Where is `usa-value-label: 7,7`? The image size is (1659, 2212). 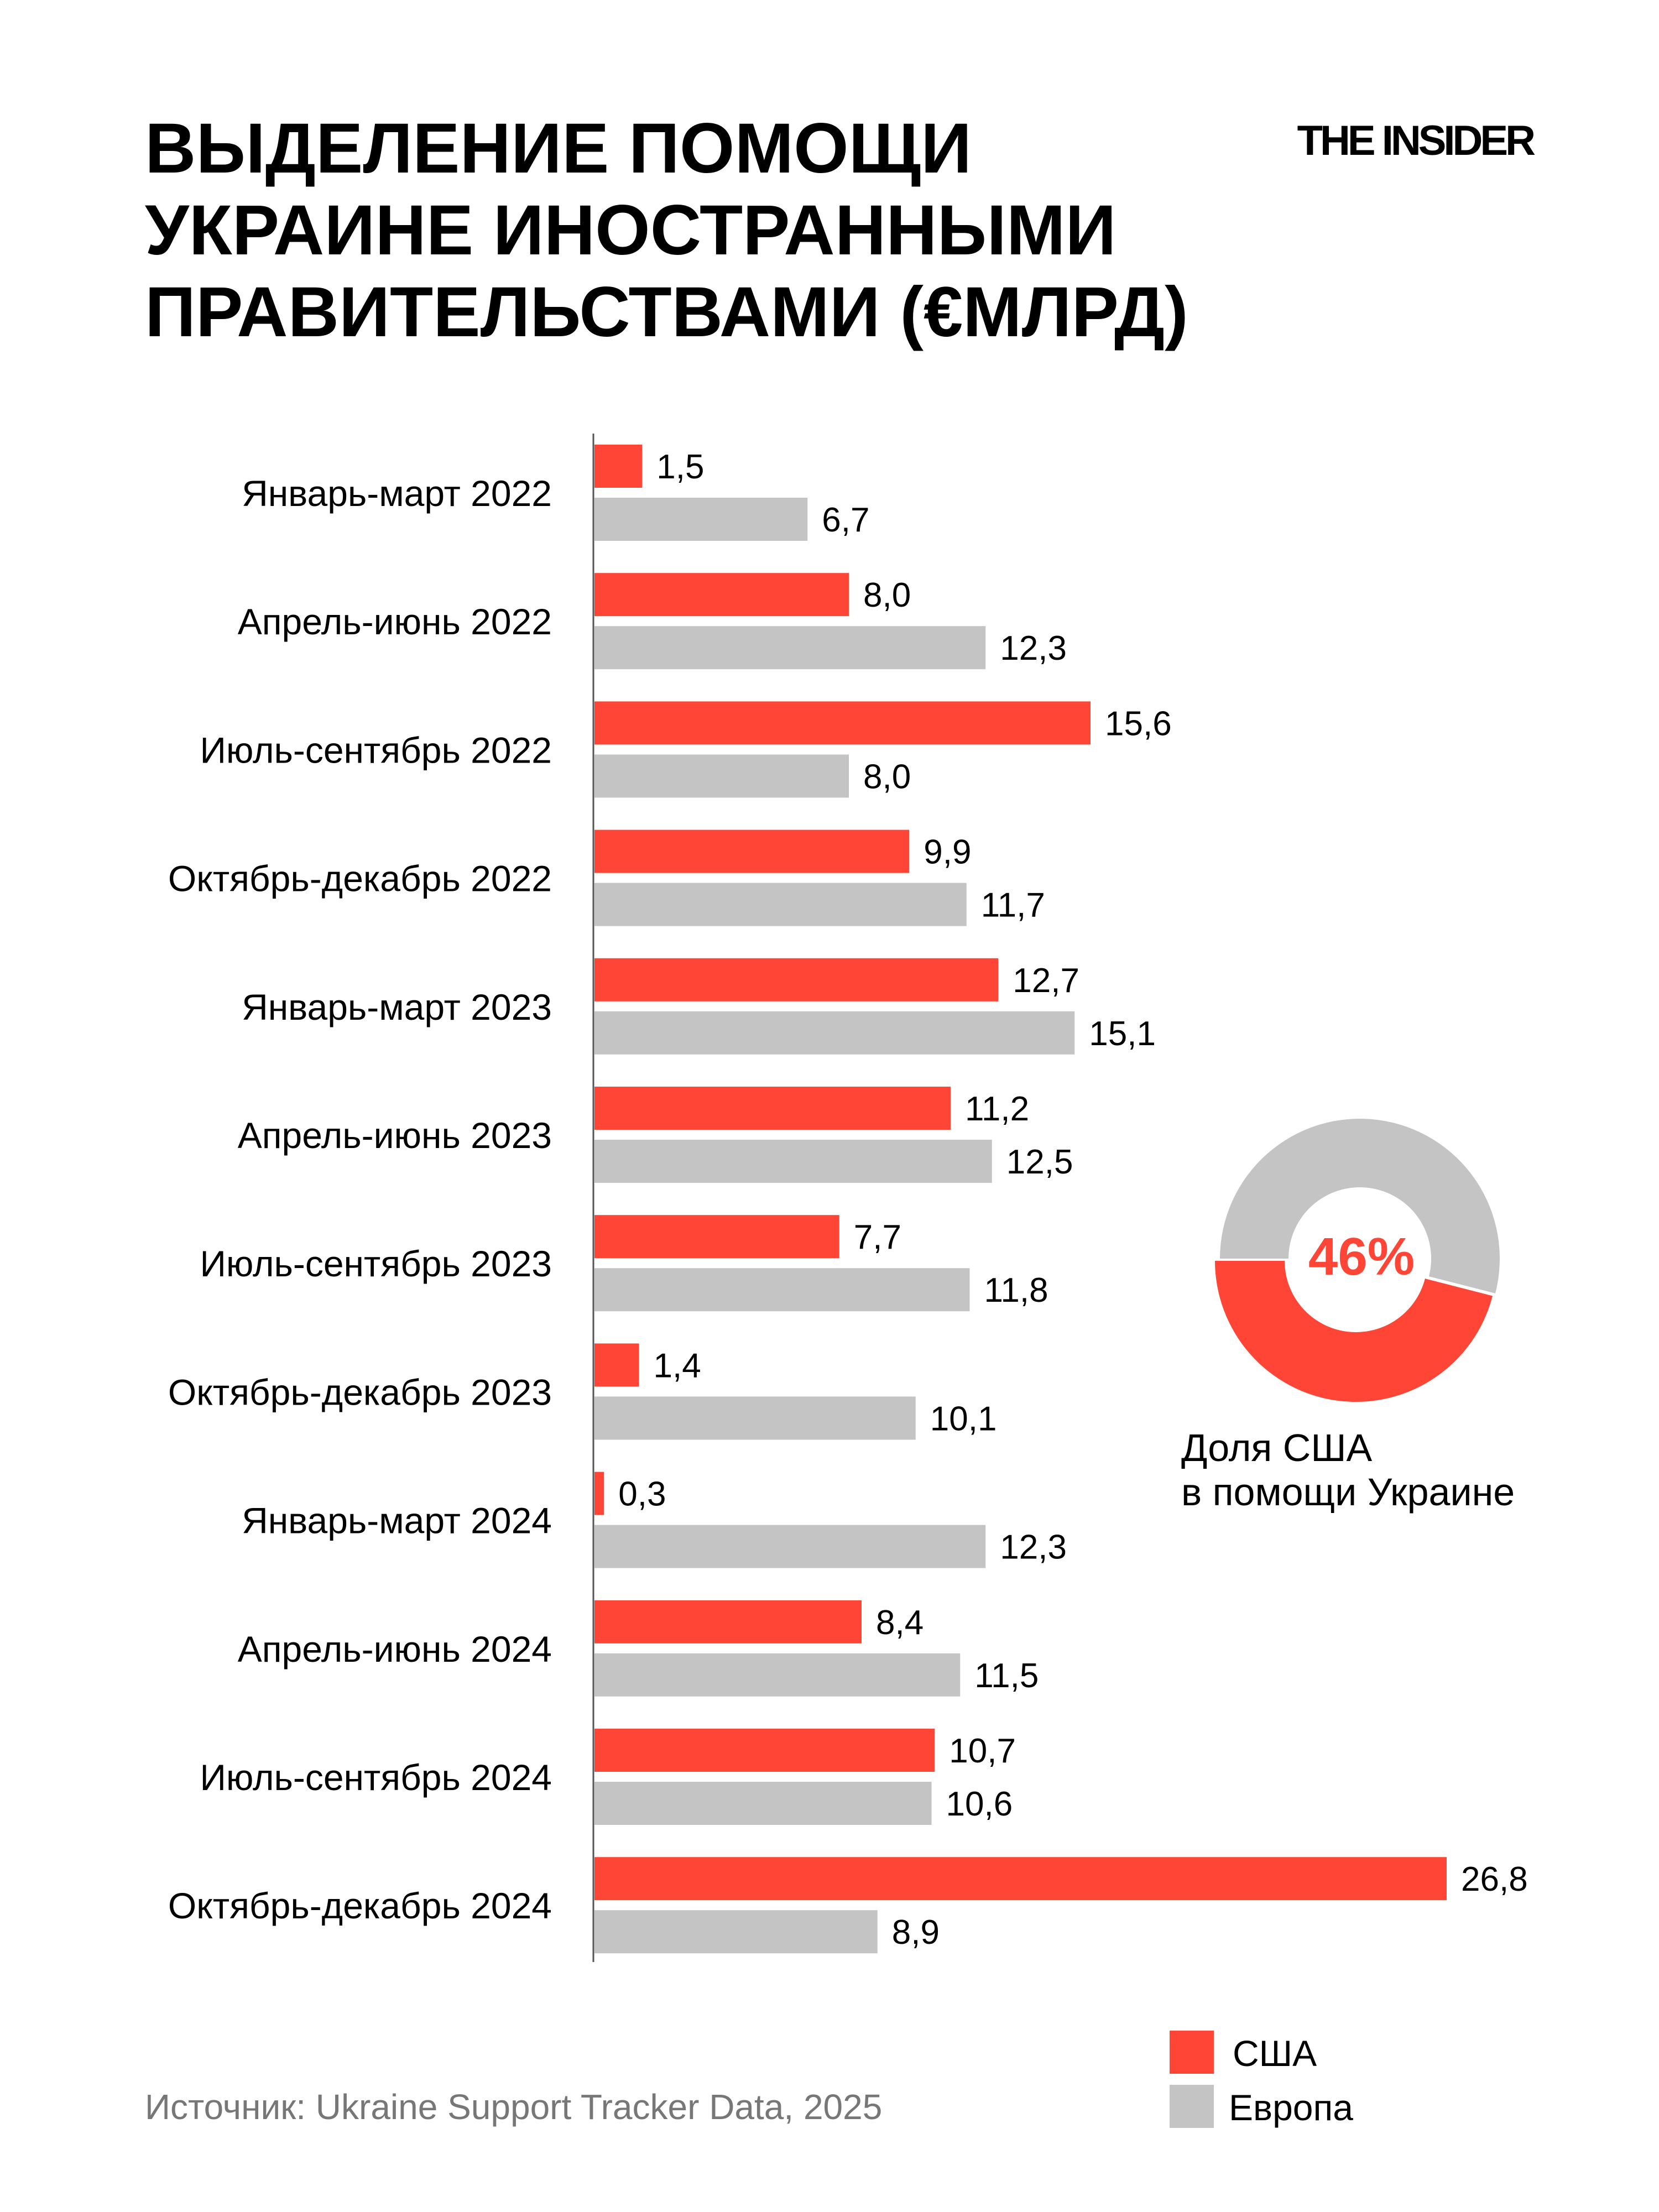
usa-value-label: 7,7 is located at coordinates (878, 1237).